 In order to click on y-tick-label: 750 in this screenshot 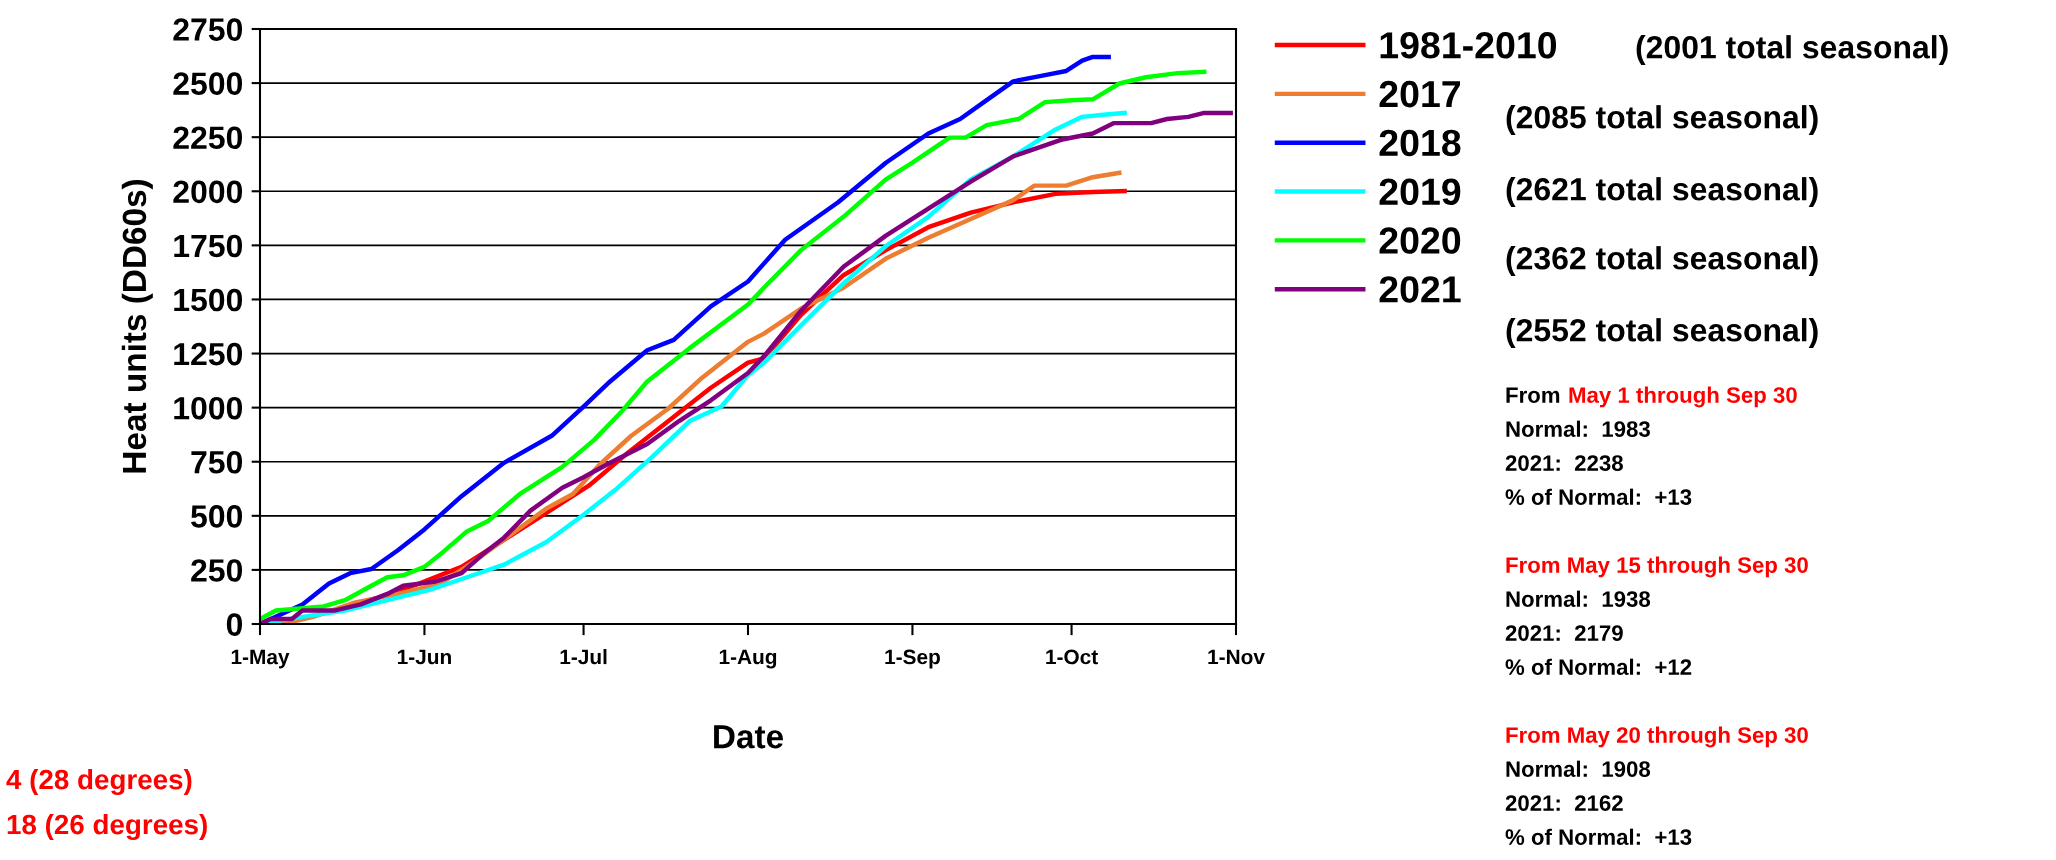, I will do `click(217, 462)`.